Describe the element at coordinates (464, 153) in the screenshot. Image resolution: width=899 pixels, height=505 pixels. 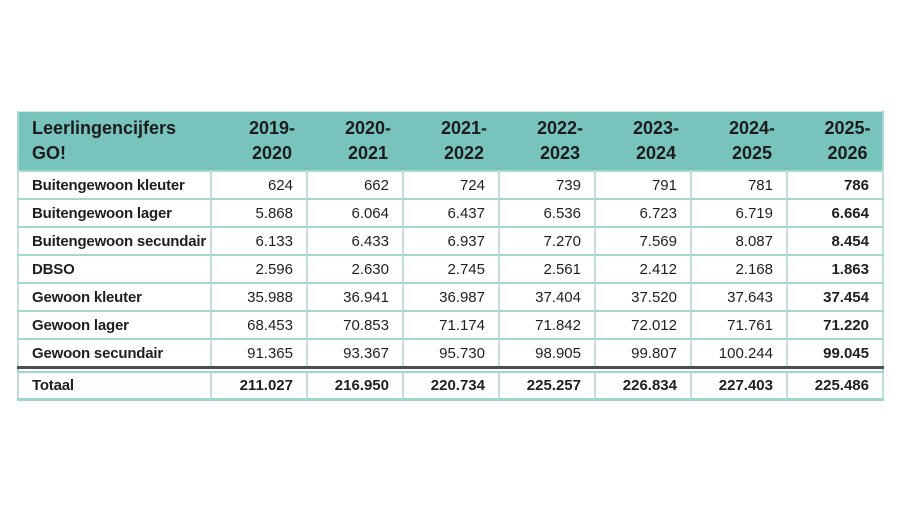
I see `year-line2: 2022` at that location.